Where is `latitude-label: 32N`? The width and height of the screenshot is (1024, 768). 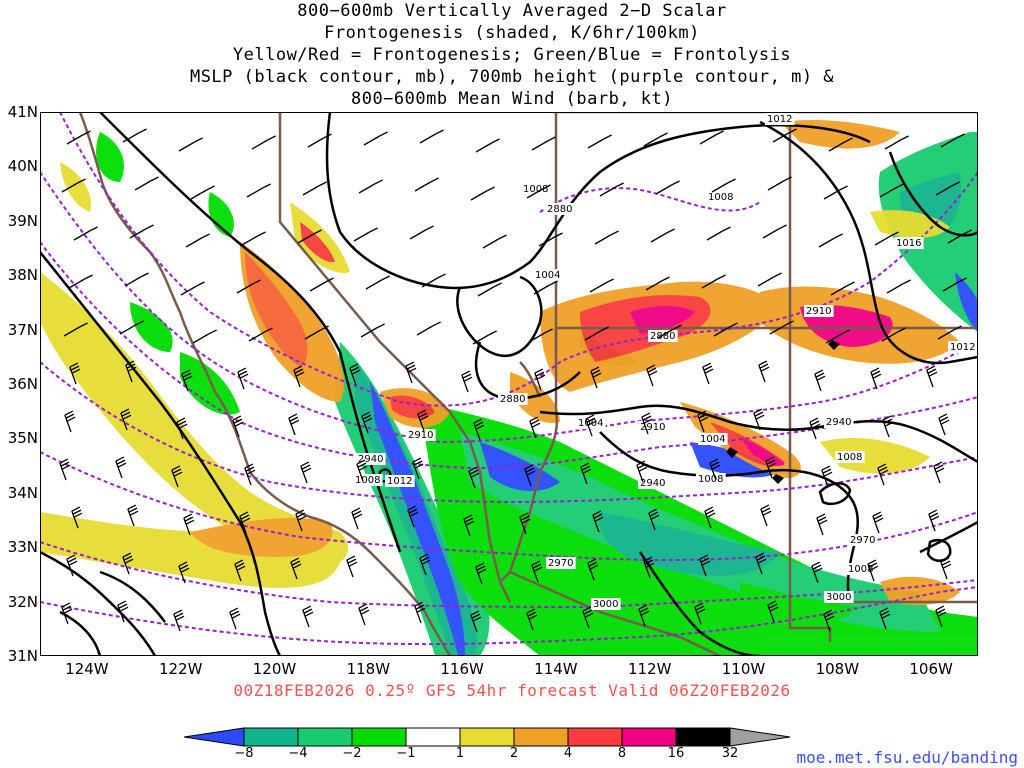
latitude-label: 32N is located at coordinates (22, 601).